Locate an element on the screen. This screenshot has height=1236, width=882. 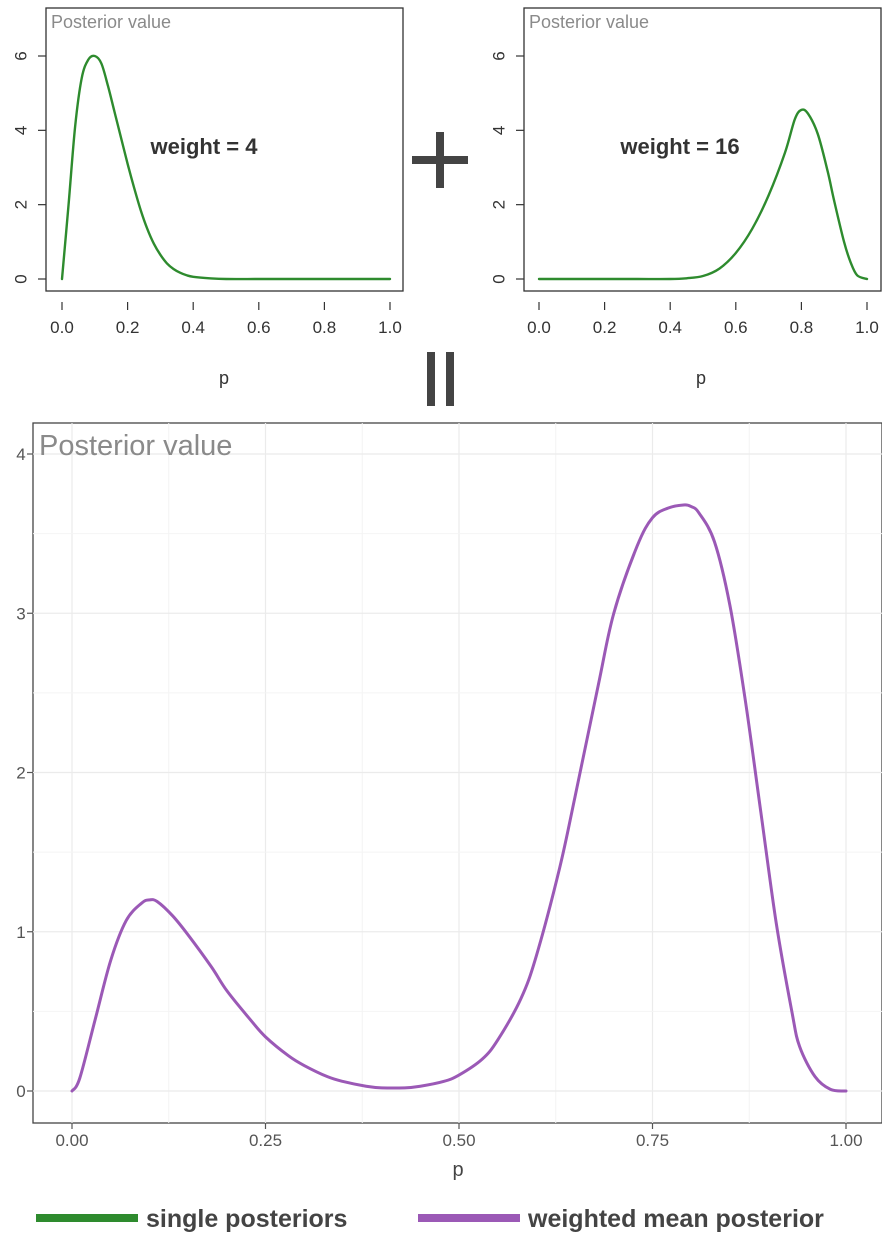
x-tick-label: 0.00 is located at coordinates (71, 1140).